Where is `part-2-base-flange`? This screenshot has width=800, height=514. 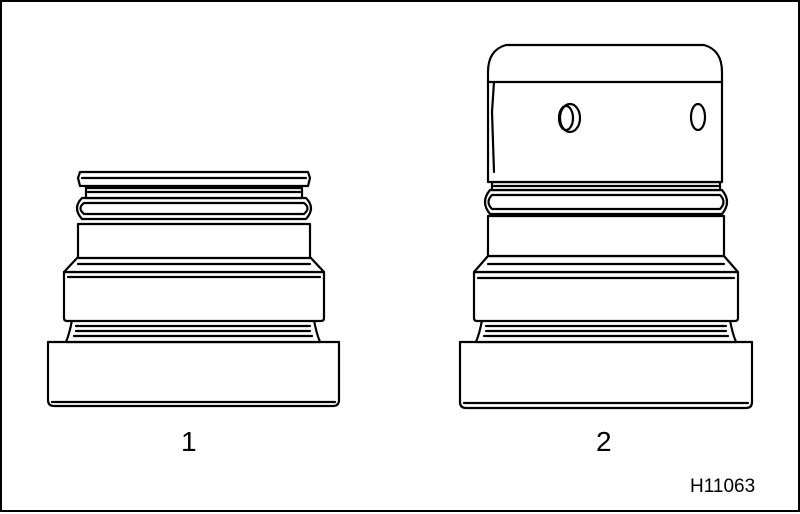 part-2-base-flange is located at coordinates (606, 375).